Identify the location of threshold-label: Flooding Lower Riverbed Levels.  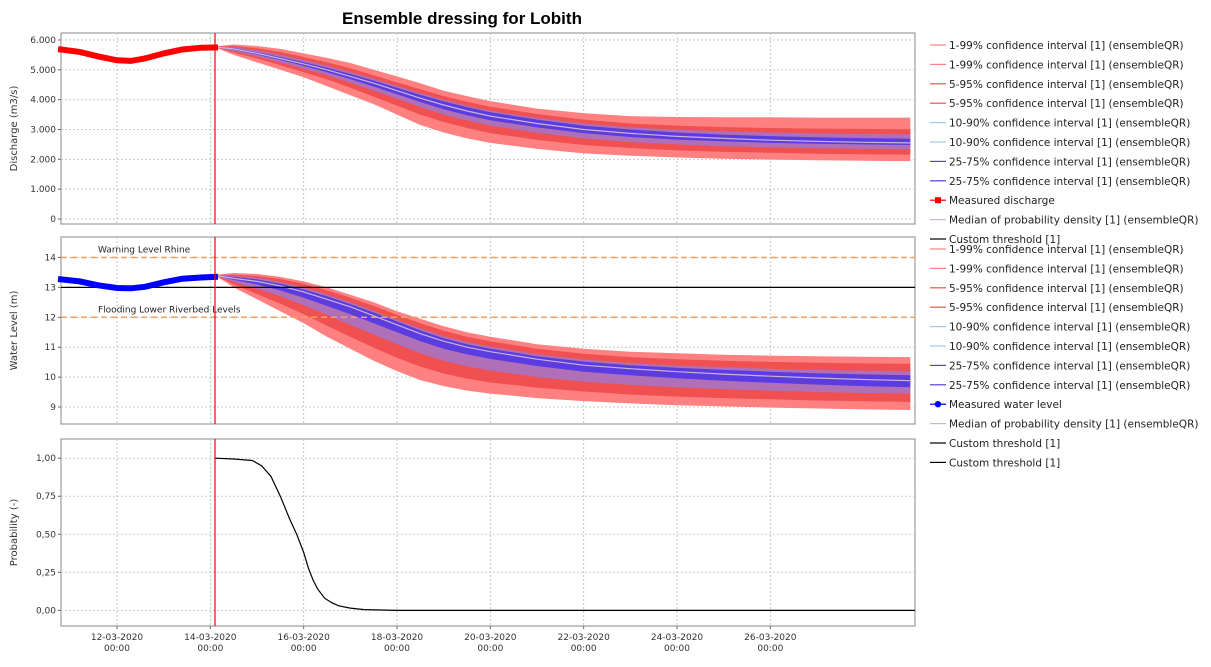
(169, 310).